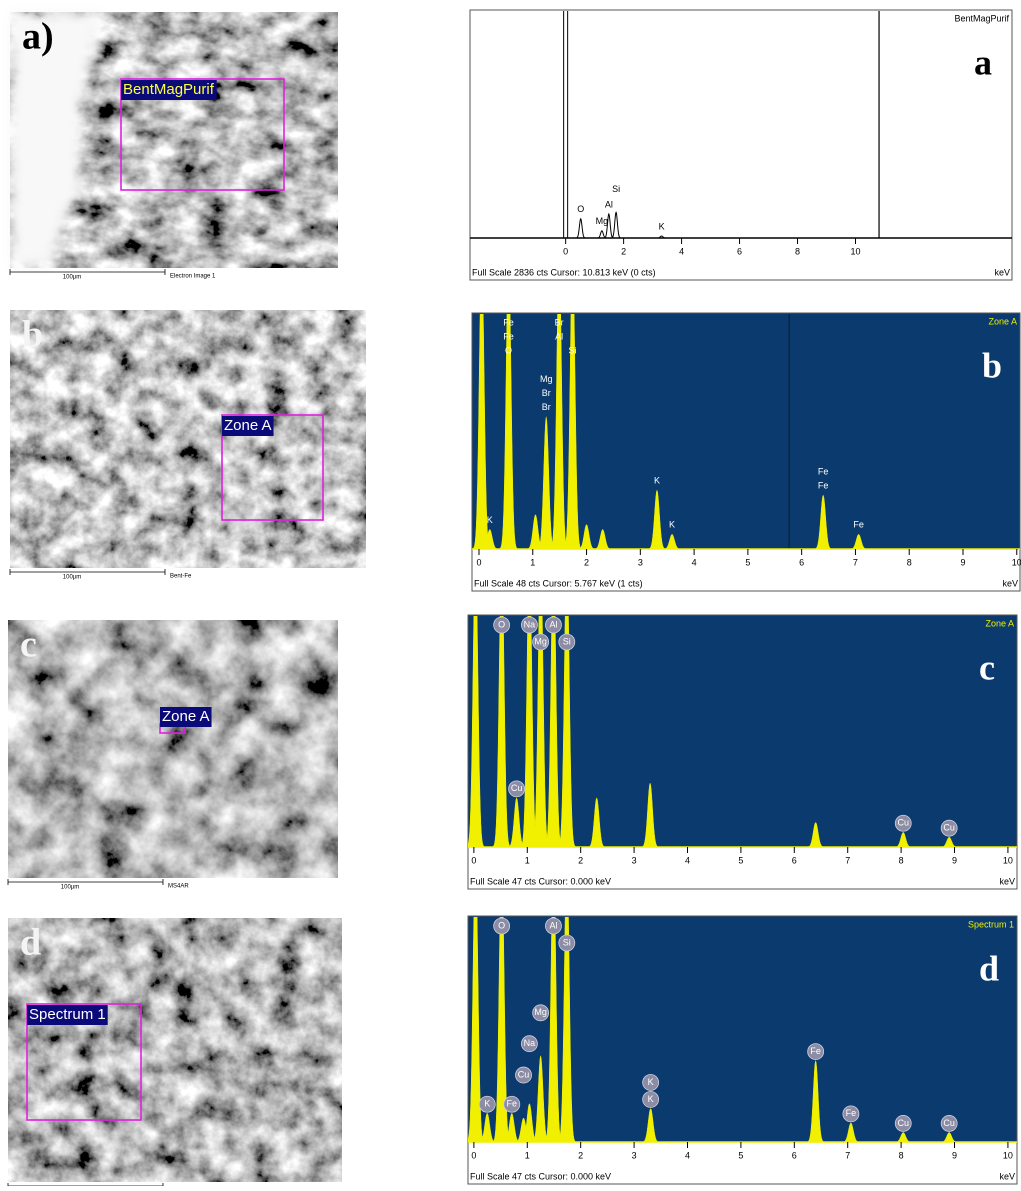  I want to click on spectrum-letter: b, so click(992, 365).